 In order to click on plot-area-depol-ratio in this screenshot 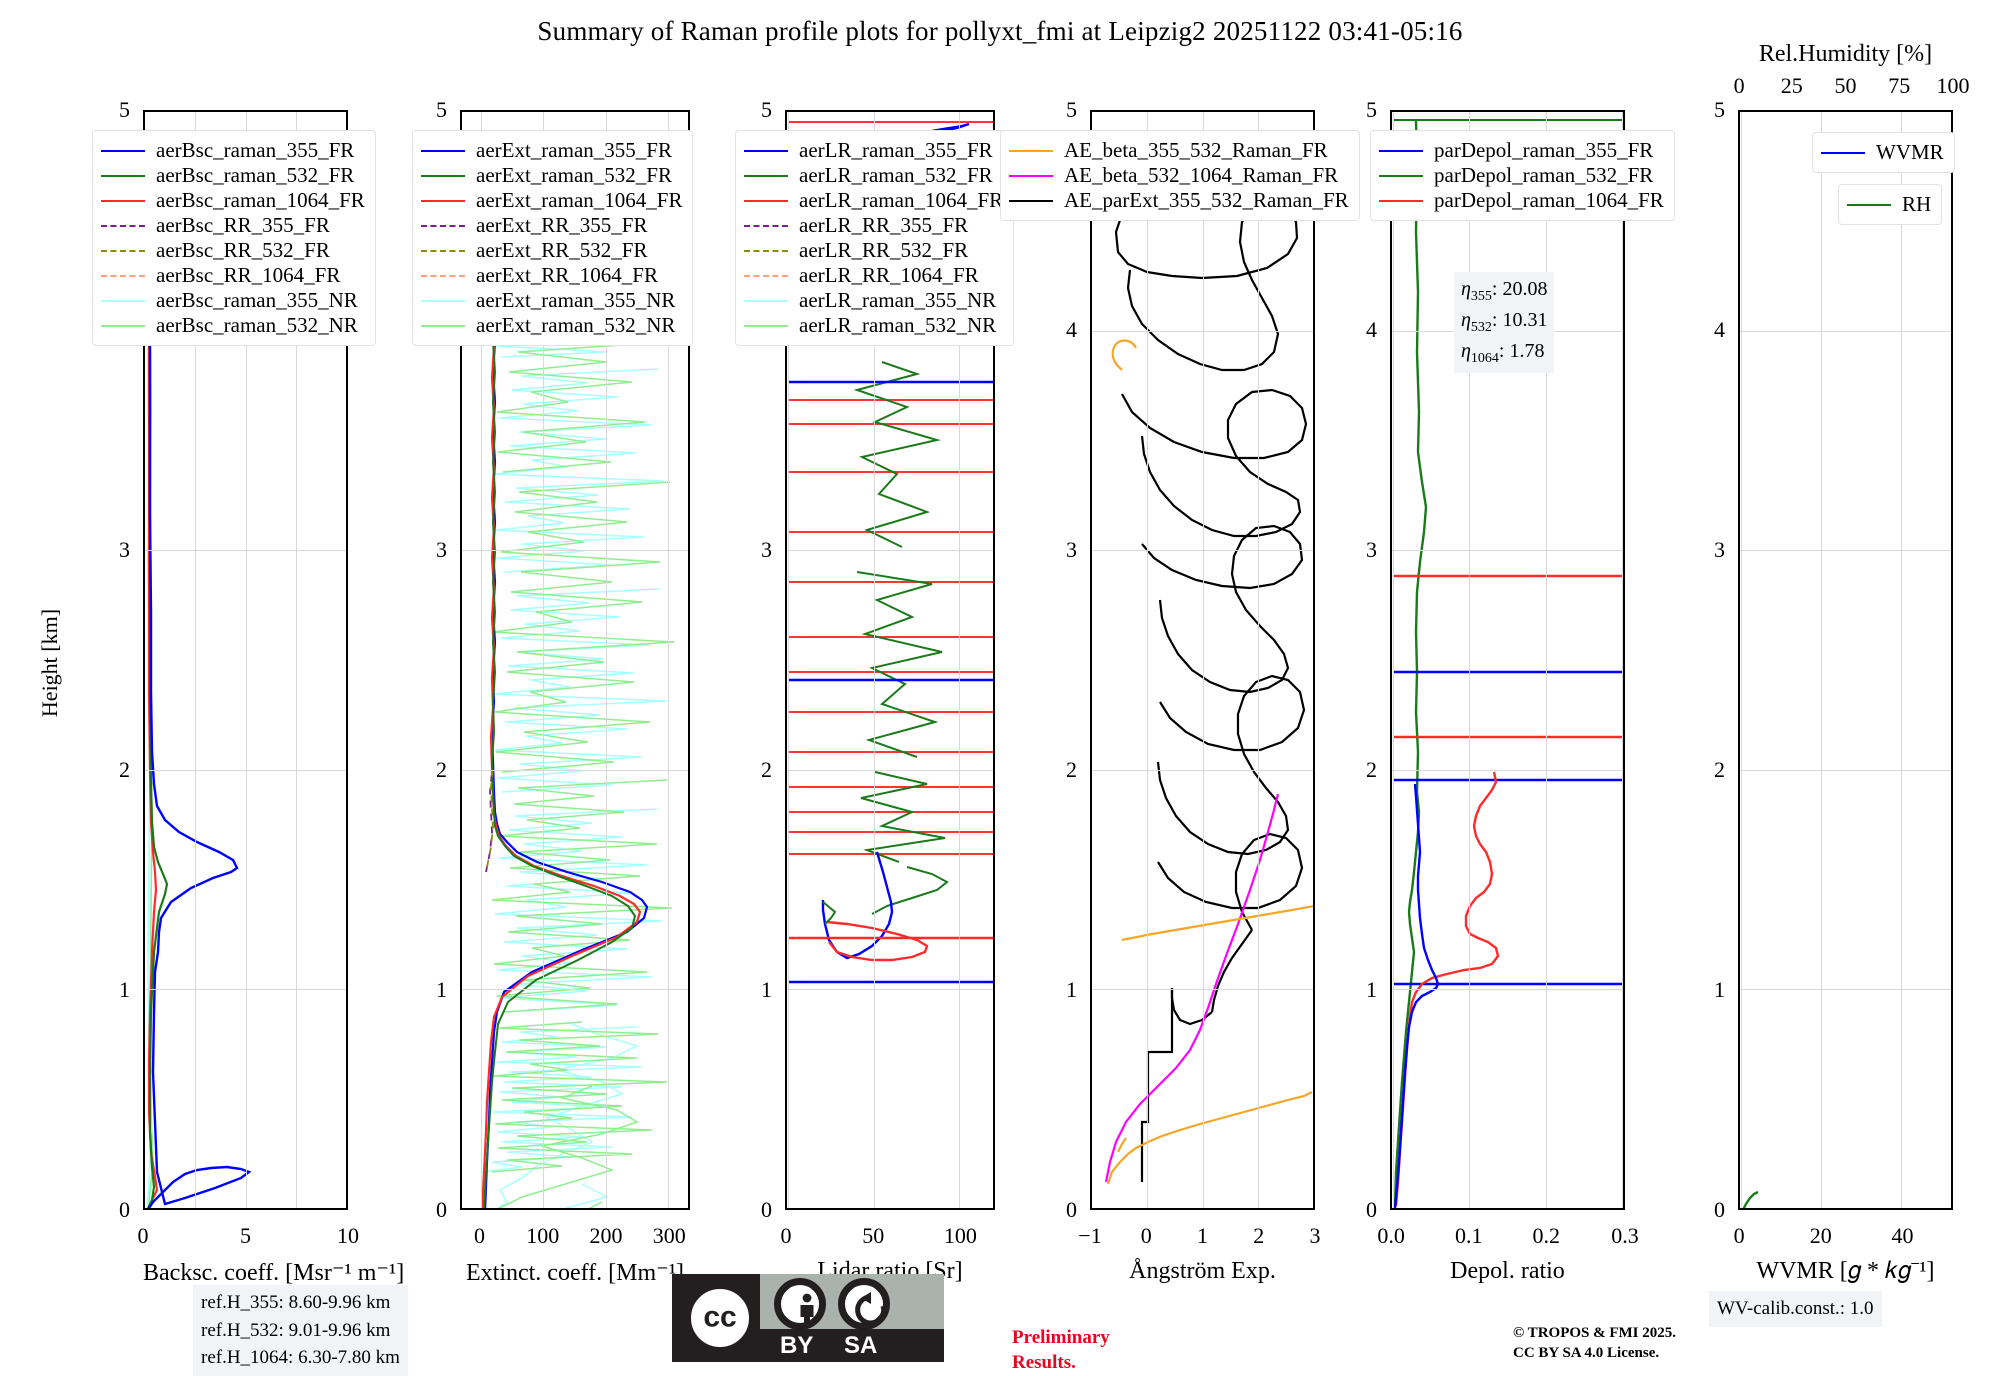, I will do `click(1507, 660)`.